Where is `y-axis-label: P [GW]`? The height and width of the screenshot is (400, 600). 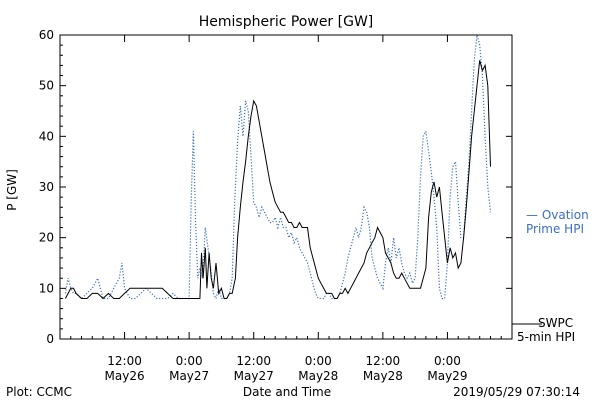 y-axis-label: P [GW] is located at coordinates (12, 190).